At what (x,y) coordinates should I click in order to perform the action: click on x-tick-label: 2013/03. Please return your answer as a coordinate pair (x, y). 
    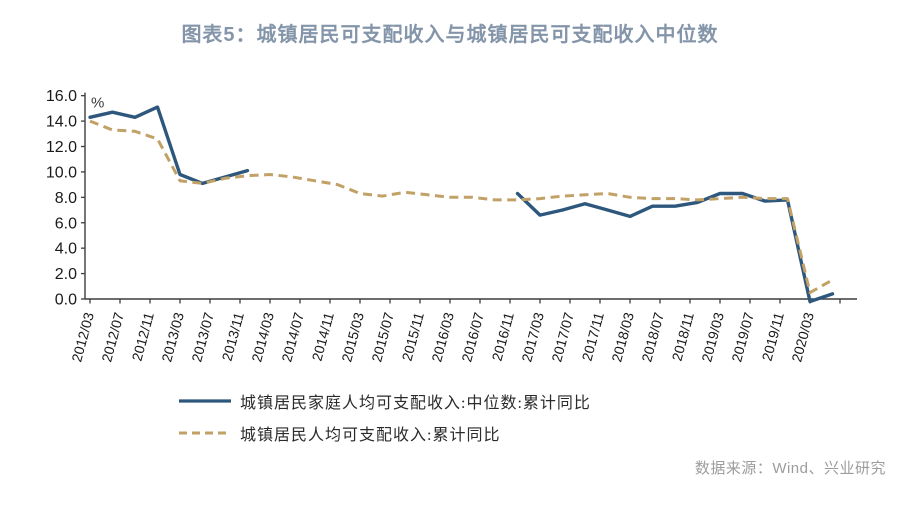
    Looking at the image, I should click on (172, 336).